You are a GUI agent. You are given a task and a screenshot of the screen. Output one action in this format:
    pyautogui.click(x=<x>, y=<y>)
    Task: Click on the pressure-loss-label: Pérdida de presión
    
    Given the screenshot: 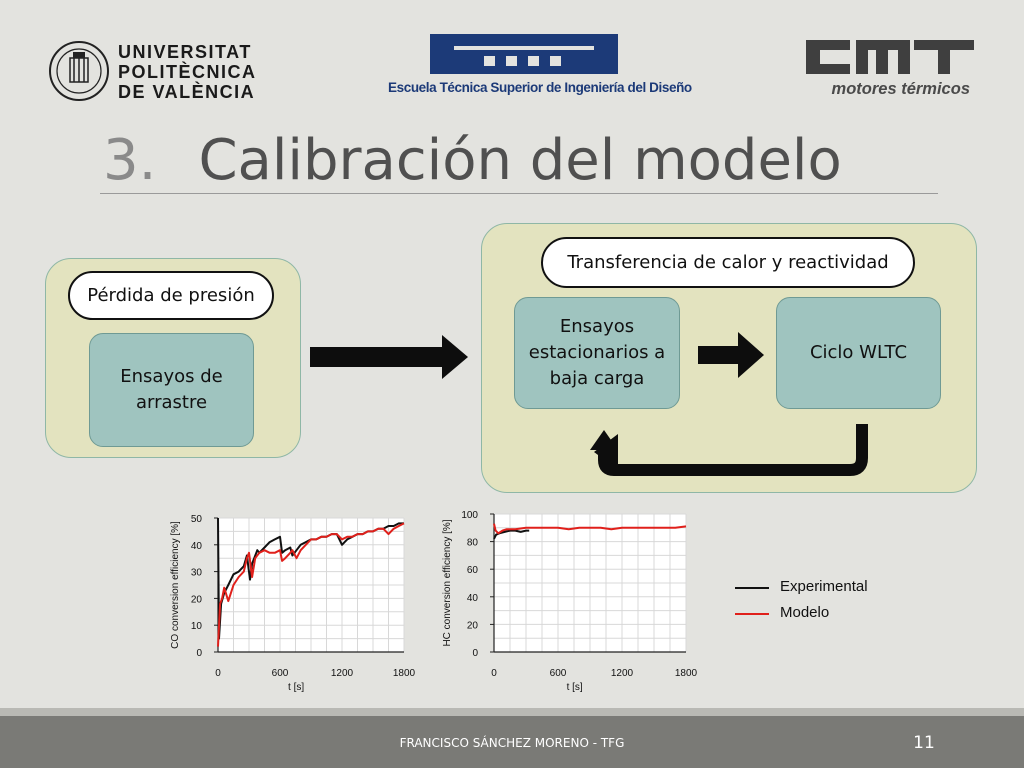 What is the action you would take?
    pyautogui.click(x=171, y=295)
    